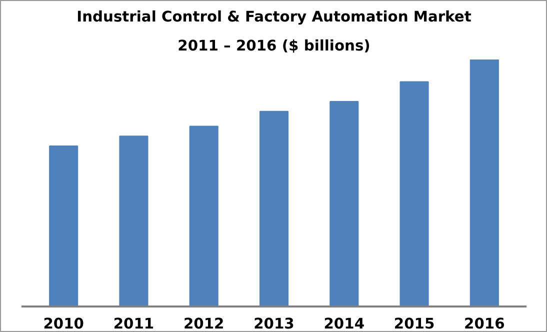 The height and width of the screenshot is (332, 547). What do you see at coordinates (63, 324) in the screenshot?
I see `x-tick-label: 2010` at bounding box center [63, 324].